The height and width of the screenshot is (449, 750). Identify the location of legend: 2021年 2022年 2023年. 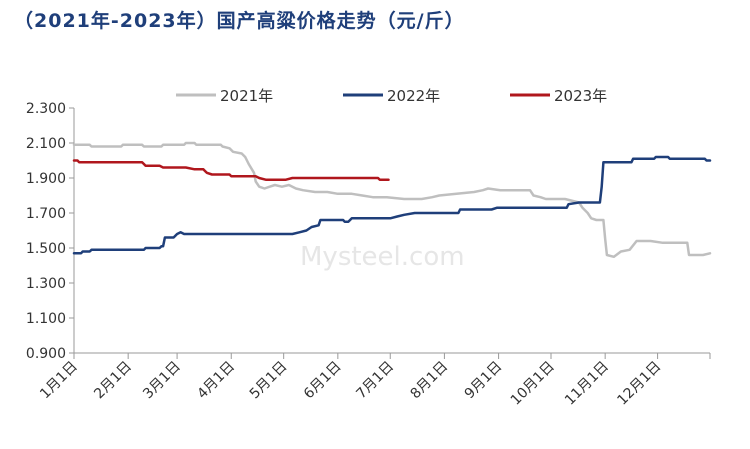
(391, 96).